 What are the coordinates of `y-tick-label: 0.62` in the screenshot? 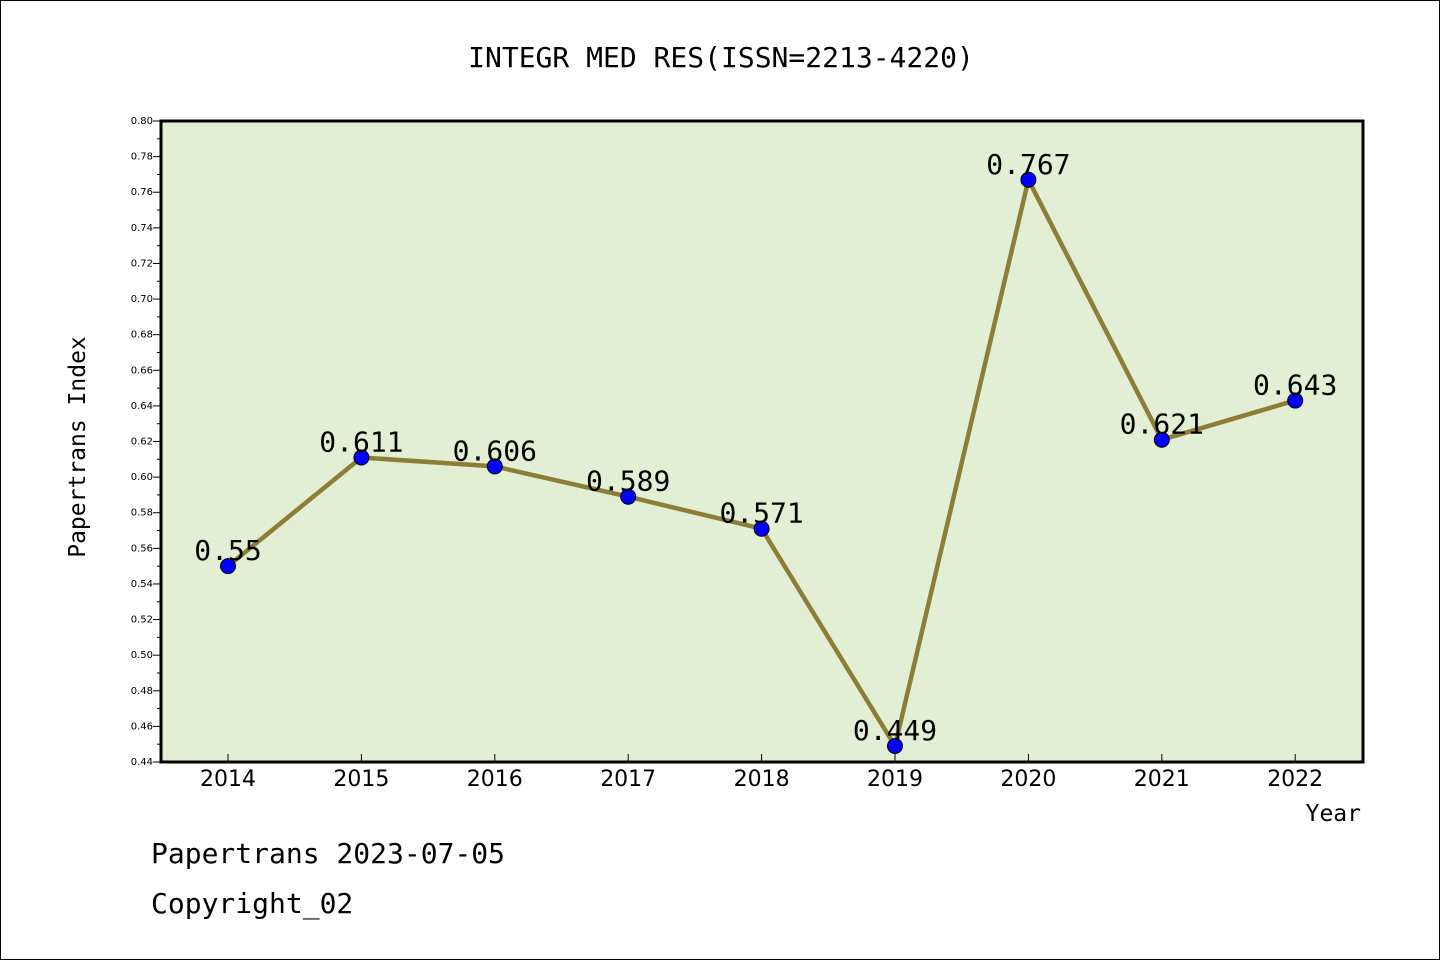 It's located at (142, 442).